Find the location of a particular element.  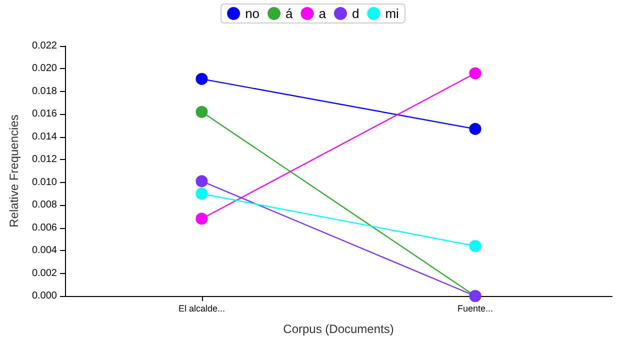

y-tick-label: 0.012 is located at coordinates (45, 160).